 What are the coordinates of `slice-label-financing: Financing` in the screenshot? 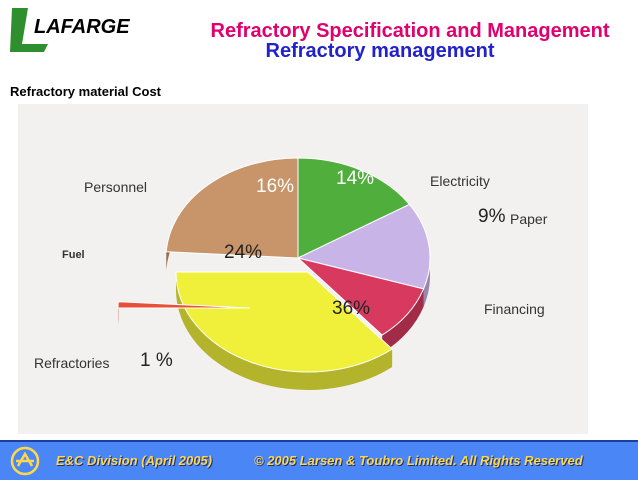 It's located at (514, 309).